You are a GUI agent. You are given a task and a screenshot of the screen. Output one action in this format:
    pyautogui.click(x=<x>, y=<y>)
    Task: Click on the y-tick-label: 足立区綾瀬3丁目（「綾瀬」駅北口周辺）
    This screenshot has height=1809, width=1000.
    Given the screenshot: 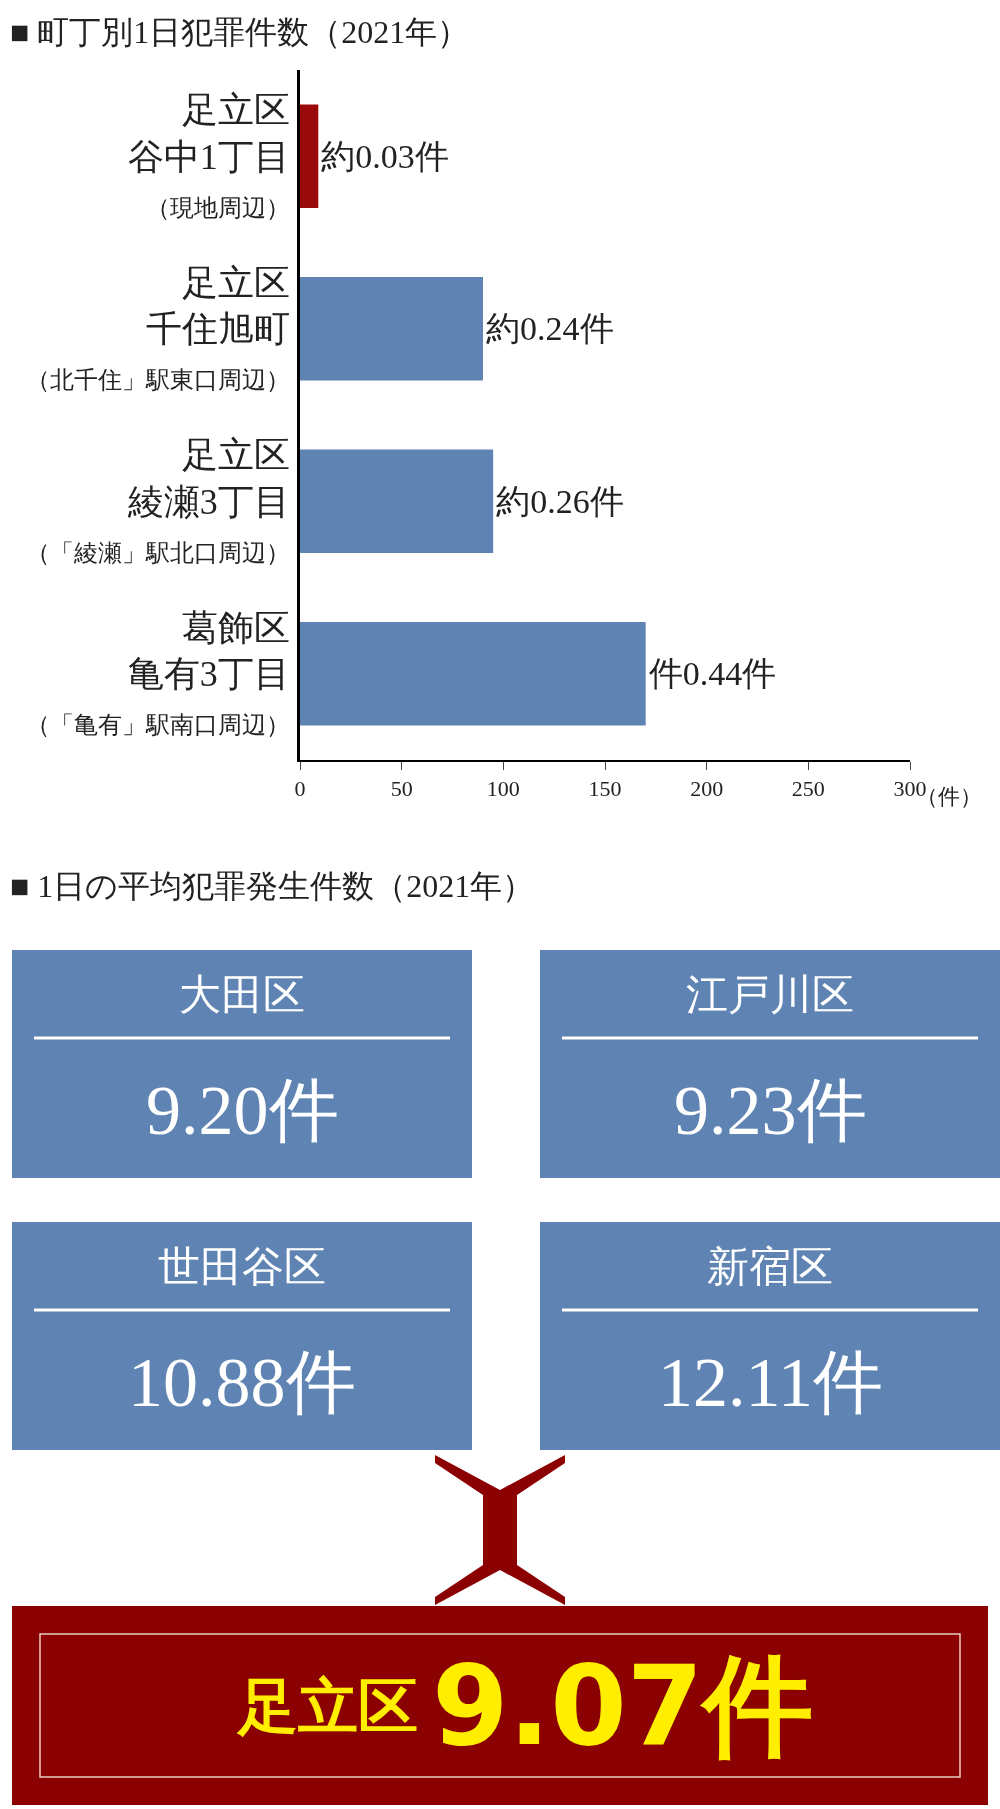 What is the action you would take?
    pyautogui.click(x=157, y=500)
    